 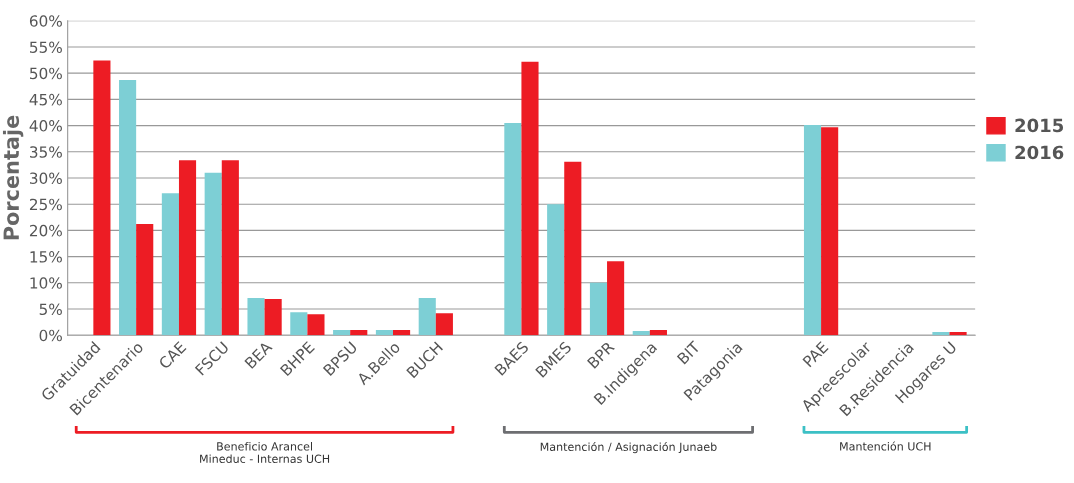 What do you see at coordinates (50, 335) in the screenshot?
I see `y-tick-label: 0%` at bounding box center [50, 335].